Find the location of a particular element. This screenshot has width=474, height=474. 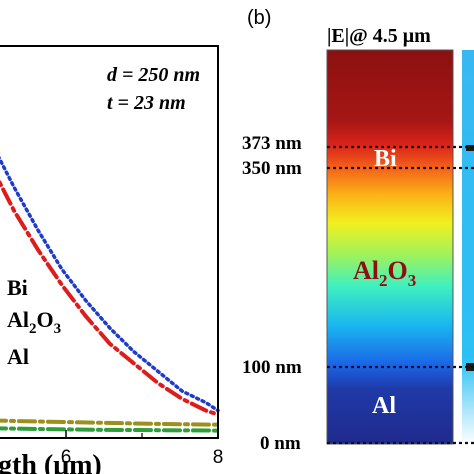

panel-a-legend-bi: Bi is located at coordinates (17, 287).